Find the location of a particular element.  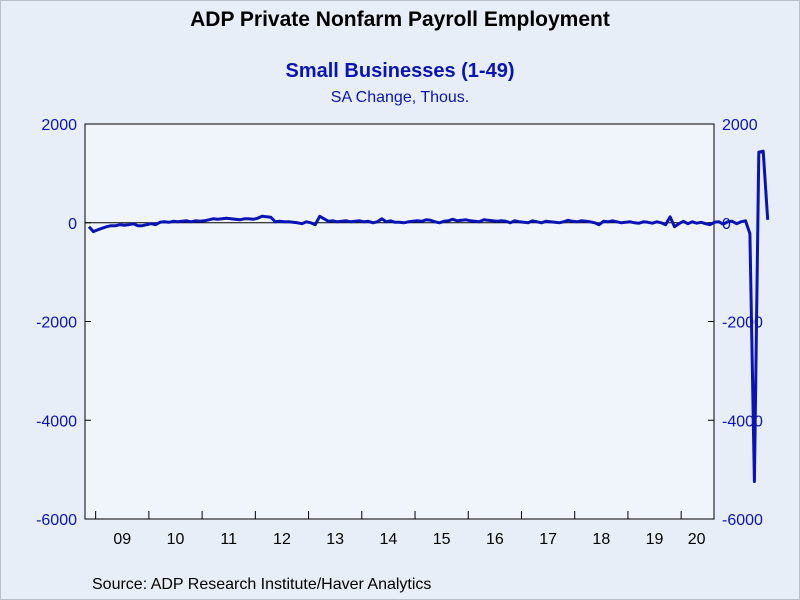

xtick-label: 18 is located at coordinates (601, 539).